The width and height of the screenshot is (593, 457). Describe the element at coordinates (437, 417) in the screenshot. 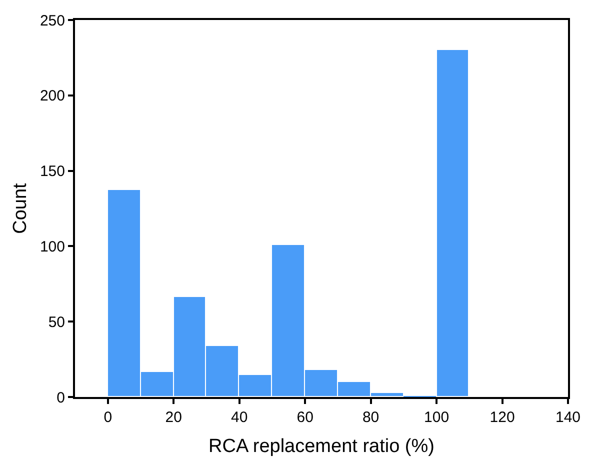

I see `x-tick-label: 100` at that location.